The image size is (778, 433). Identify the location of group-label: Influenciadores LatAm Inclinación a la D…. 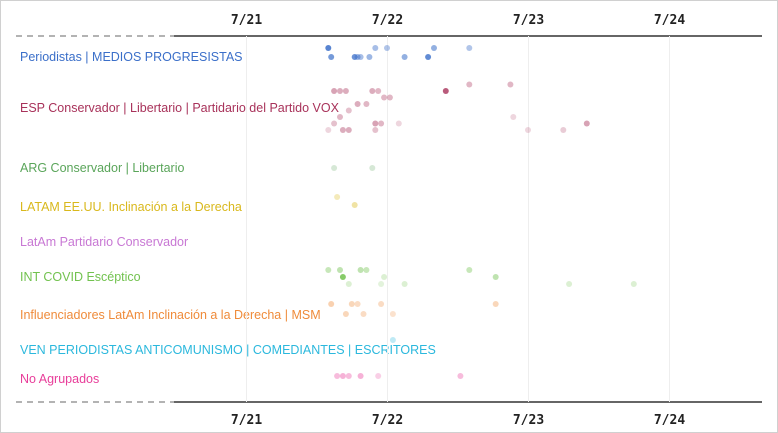
(170, 315).